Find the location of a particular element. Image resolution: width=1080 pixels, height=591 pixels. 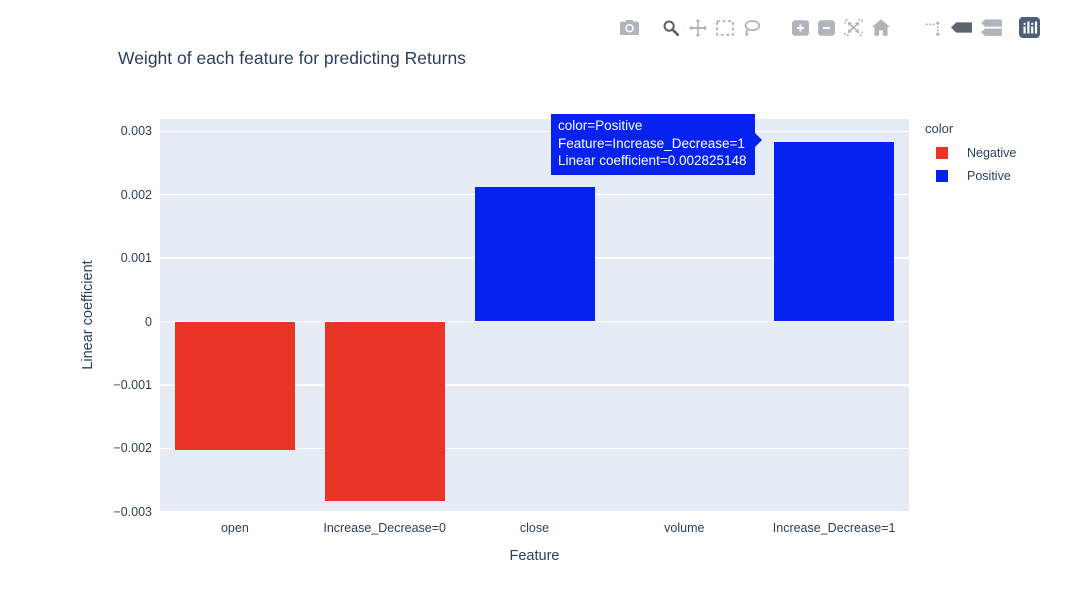

x-axis-title: Feature is located at coordinates (534, 556).